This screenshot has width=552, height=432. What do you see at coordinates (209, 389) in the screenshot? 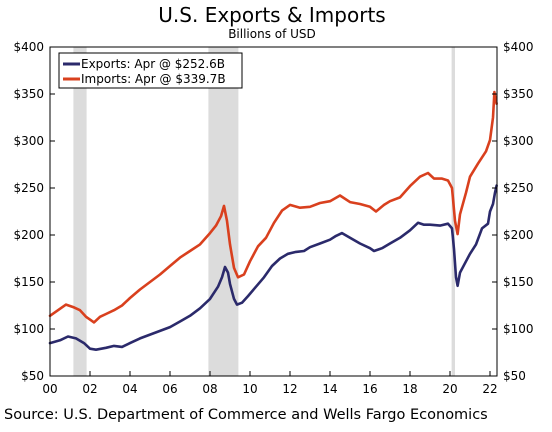
I see `x-tick-label: 08` at bounding box center [209, 389].